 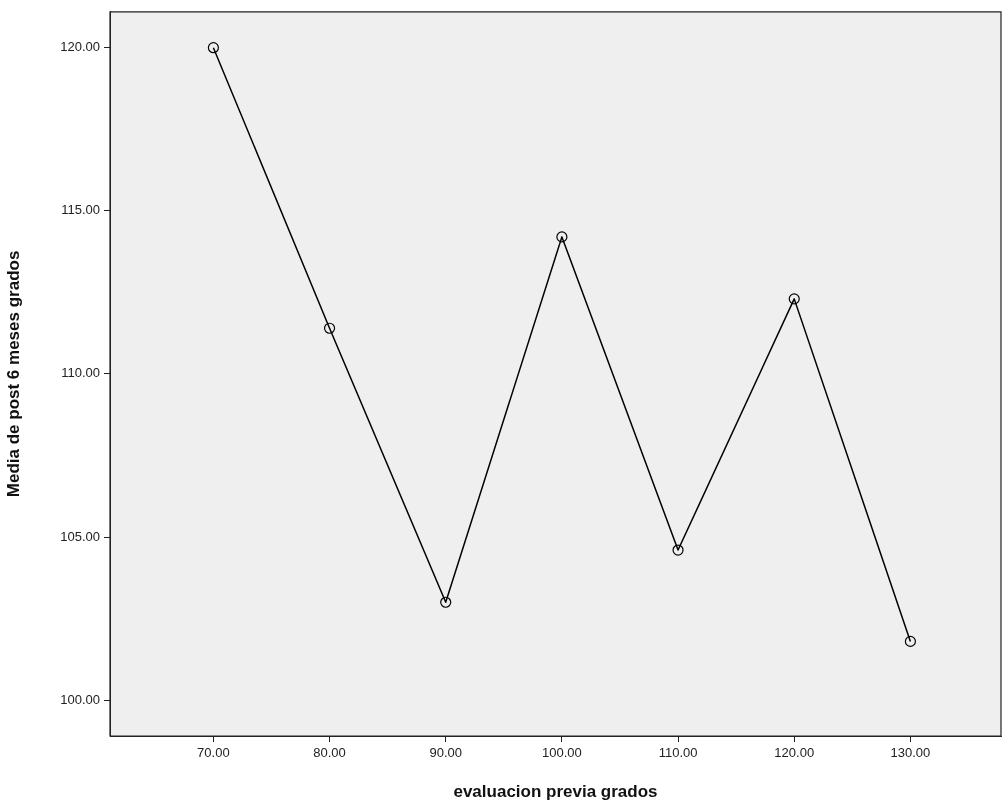 What do you see at coordinates (555, 792) in the screenshot?
I see `x-axis-title: evaluacion previa grados` at bounding box center [555, 792].